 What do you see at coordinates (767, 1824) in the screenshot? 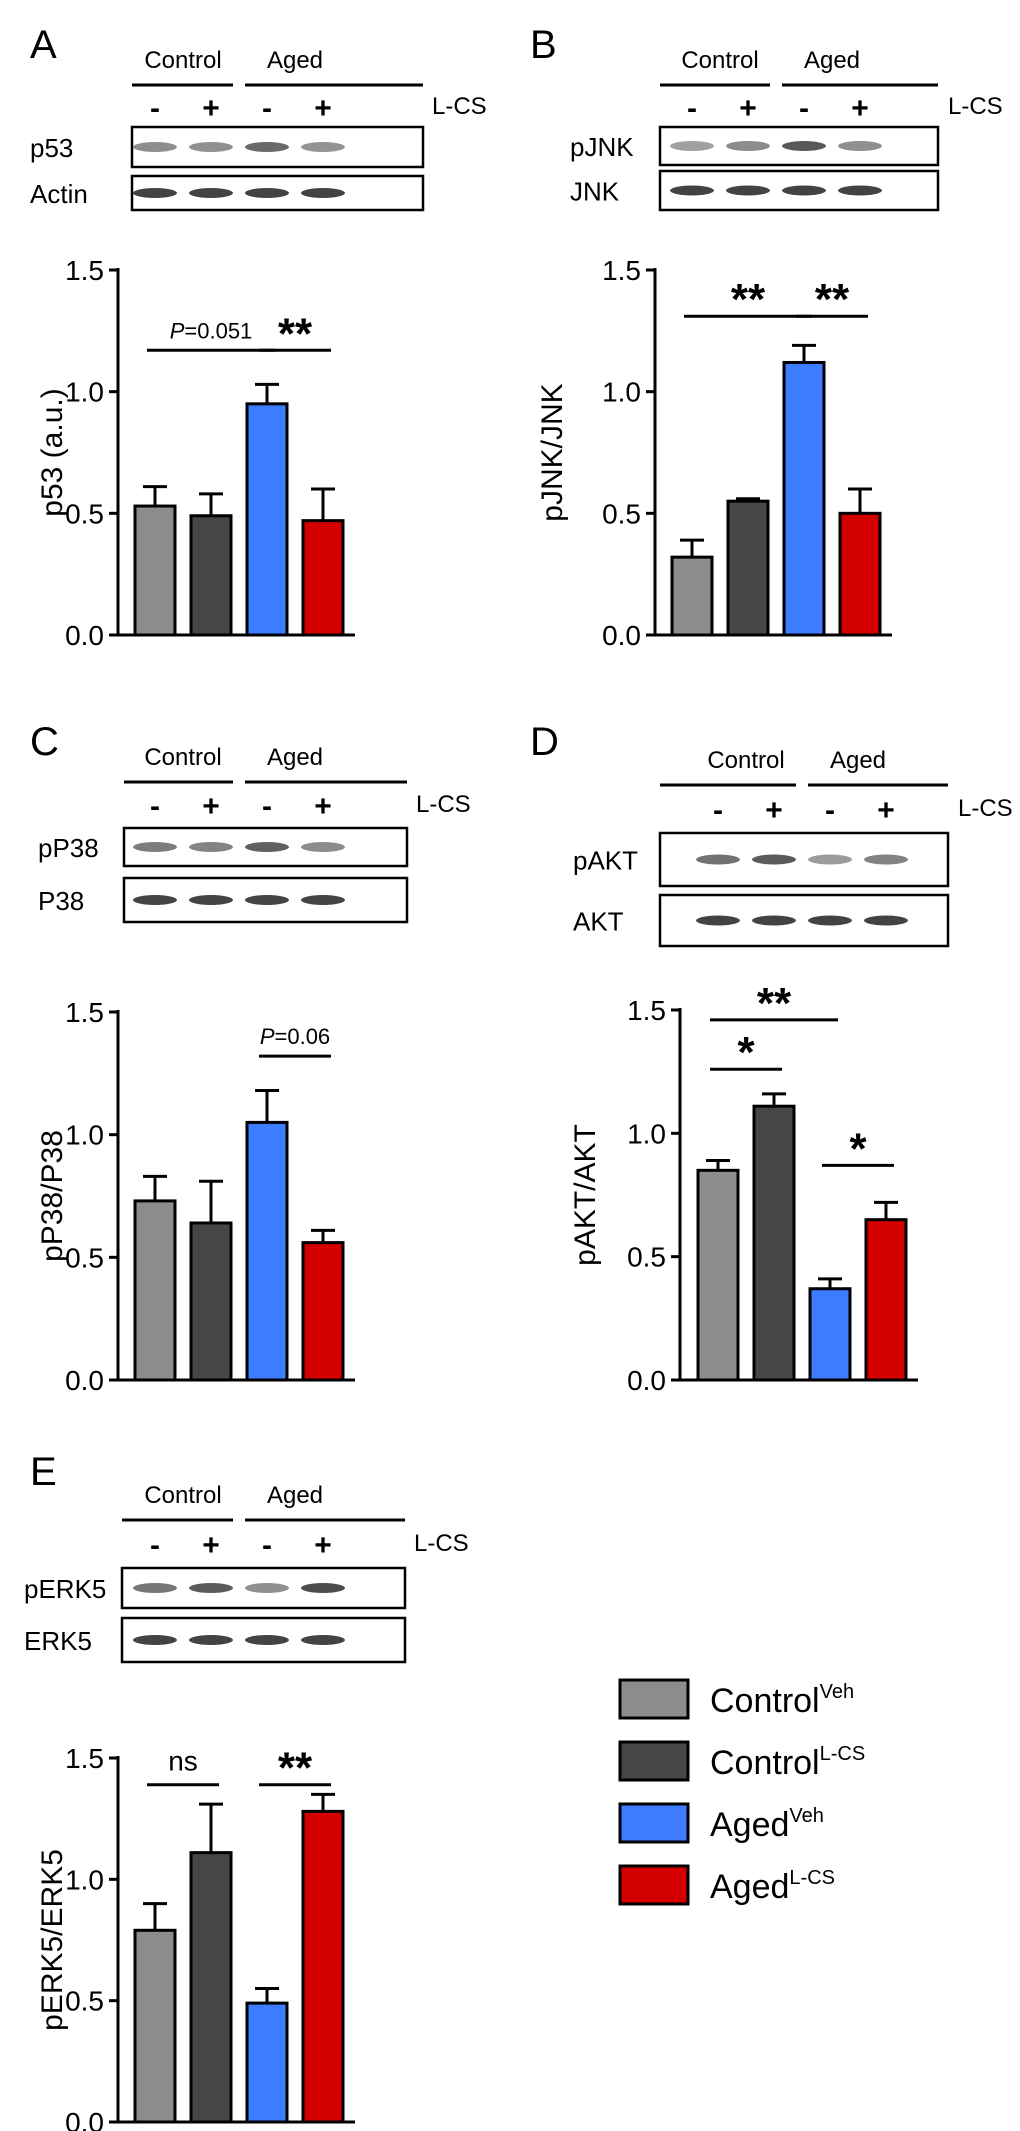
I see `legend-label: AgedVeh` at bounding box center [767, 1824].